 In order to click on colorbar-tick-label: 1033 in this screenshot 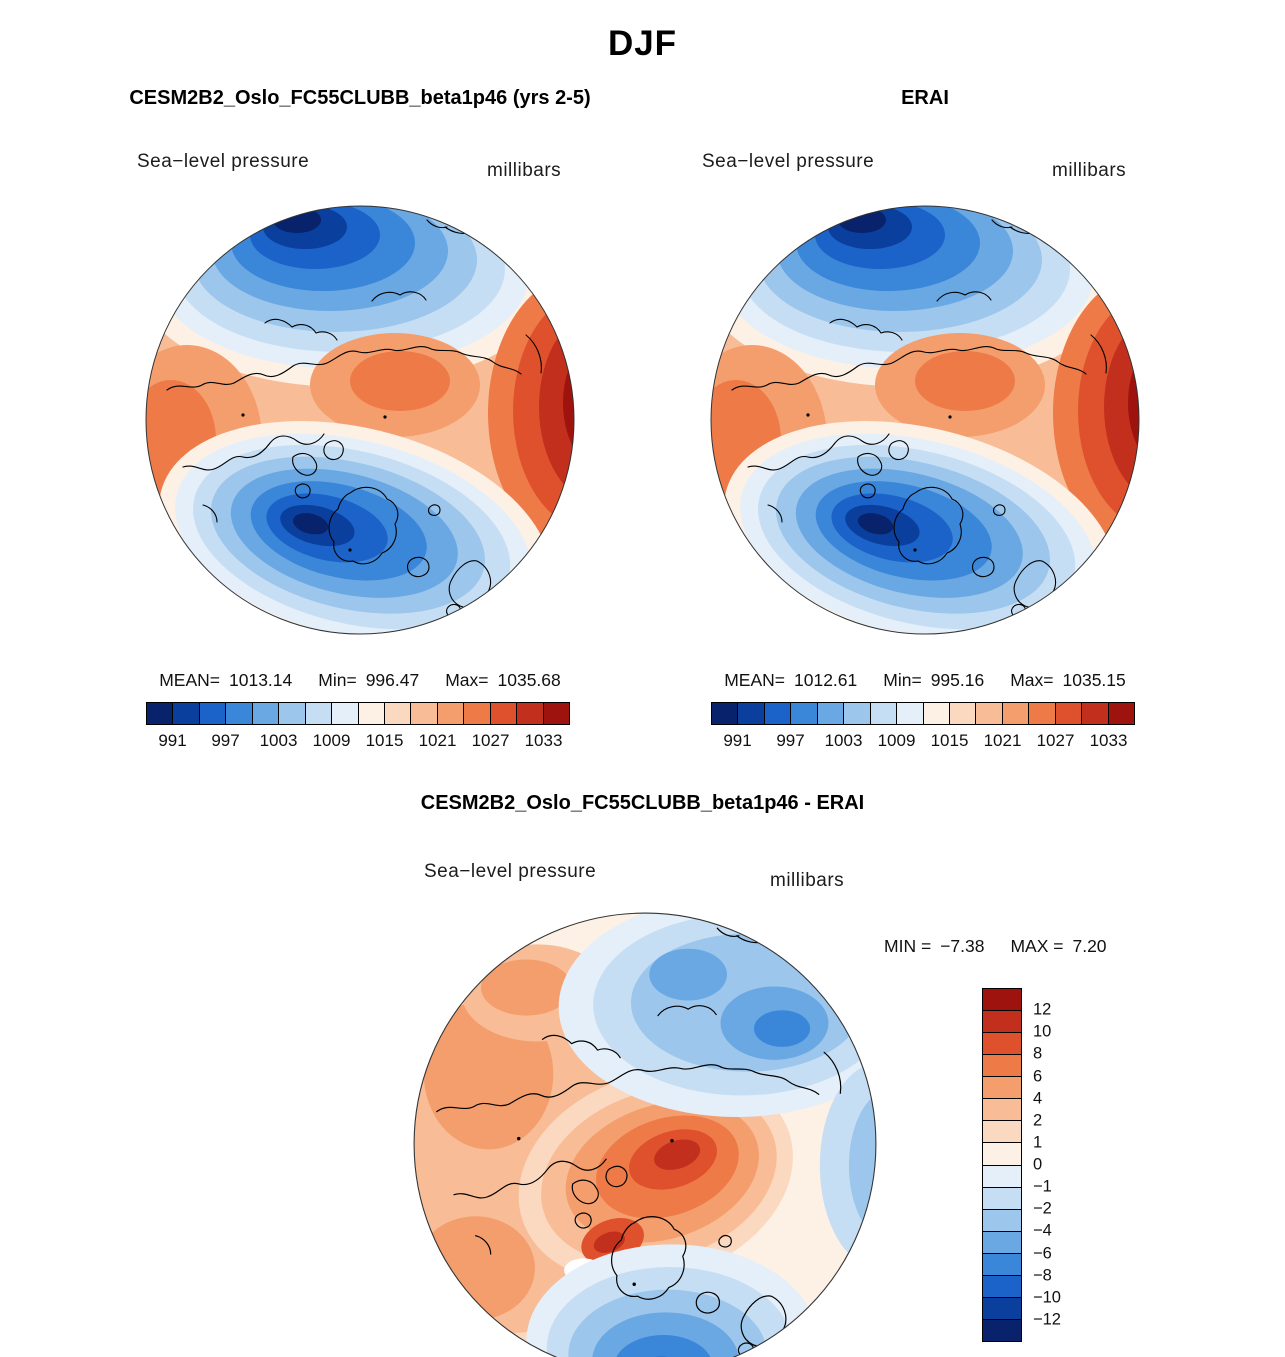, I will do `click(543, 740)`.